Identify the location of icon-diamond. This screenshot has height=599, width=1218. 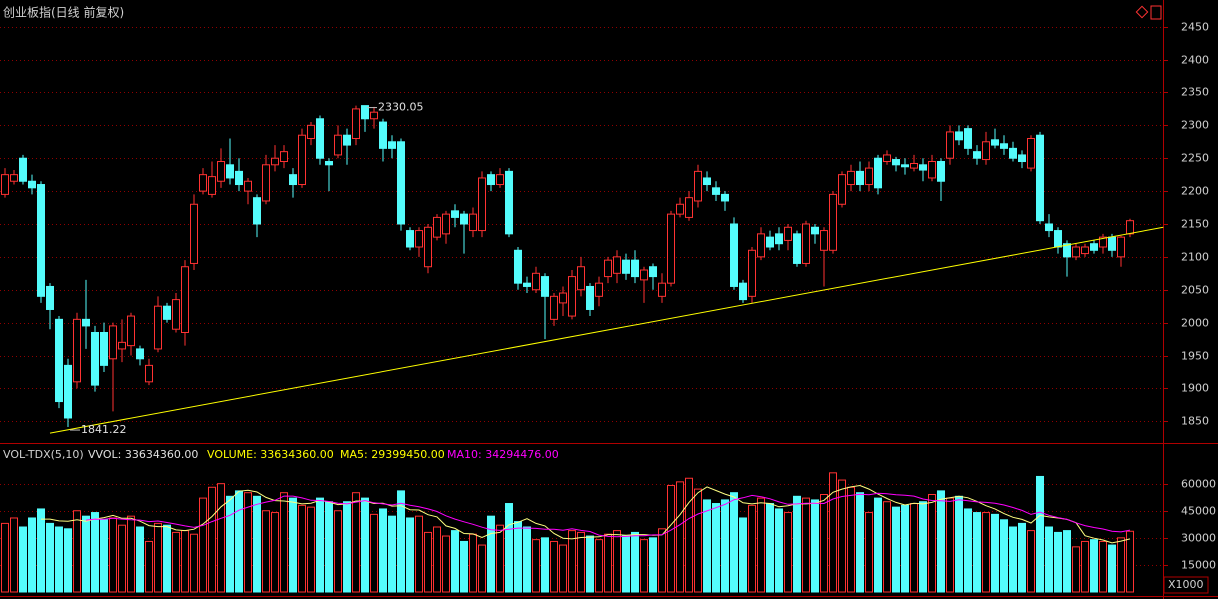
(1142, 12).